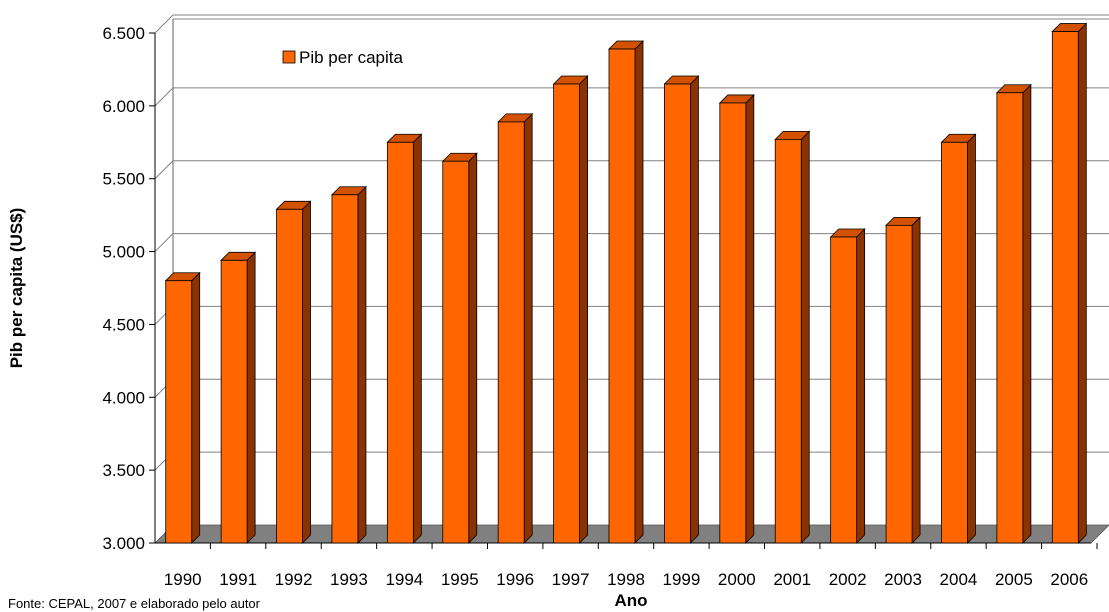  Describe the element at coordinates (238, 579) in the screenshot. I see `x-tick-label: 1991` at that location.